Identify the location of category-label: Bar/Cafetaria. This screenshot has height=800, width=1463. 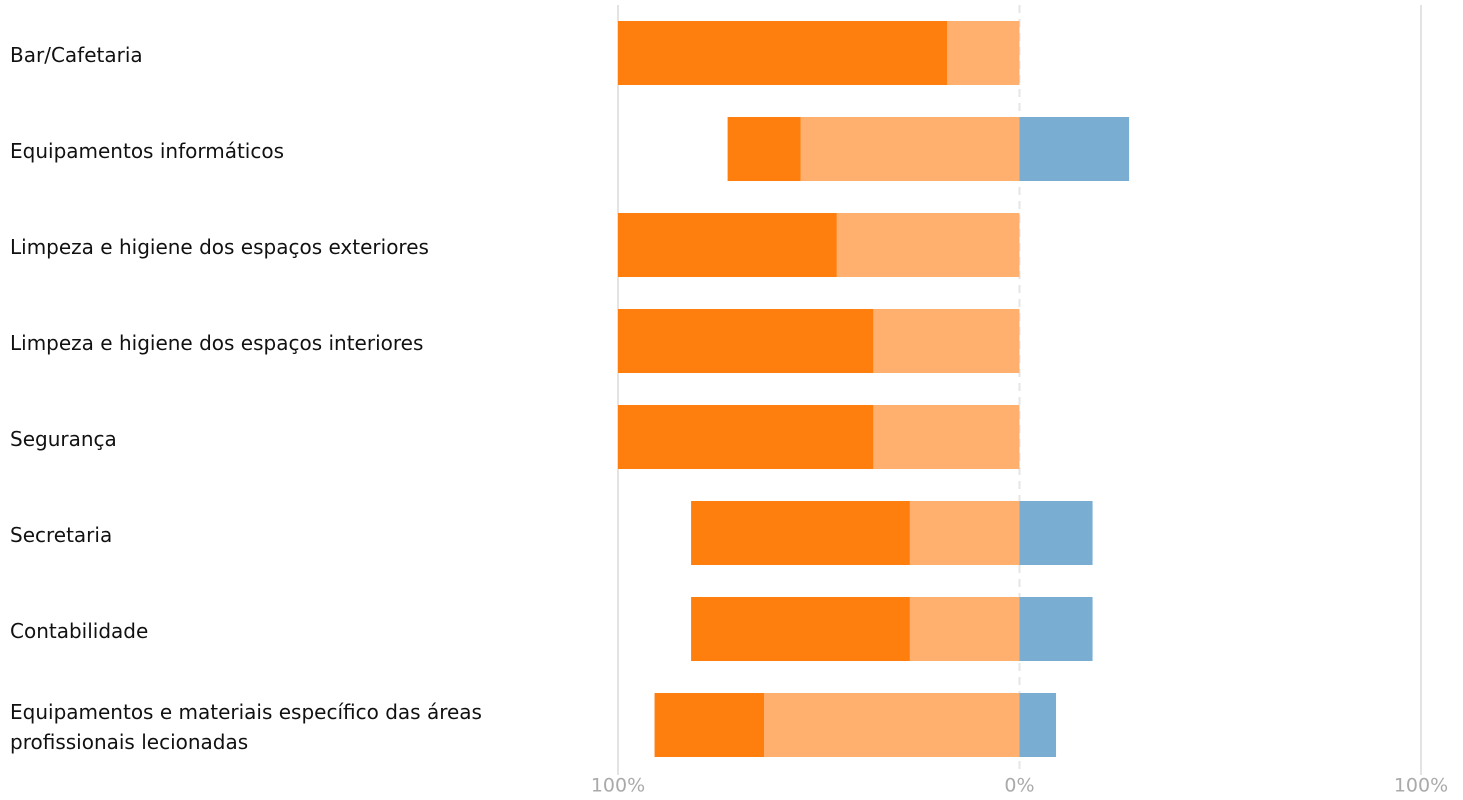
(76, 55).